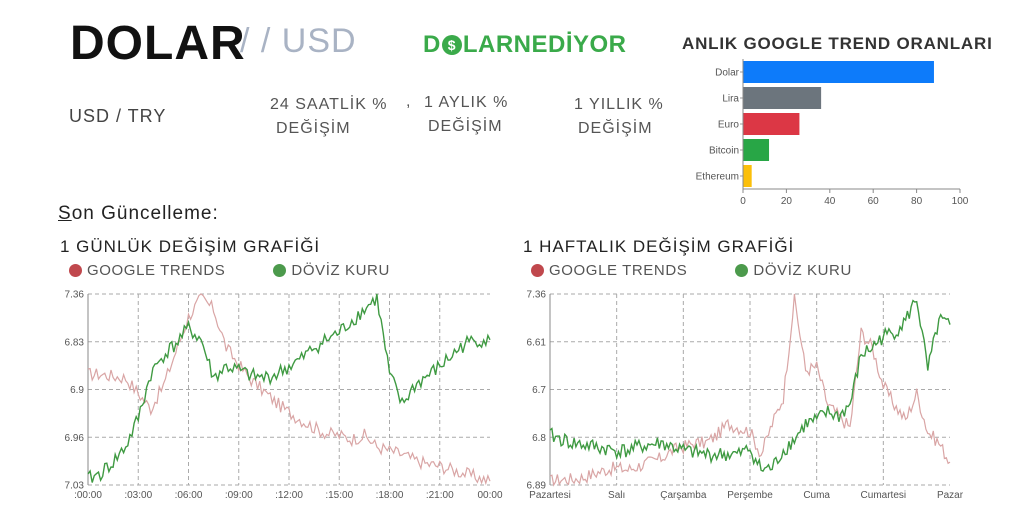 This screenshot has height=512, width=1024. Describe the element at coordinates (138, 495) in the screenshot. I see `x-tick-label: :03:00` at that location.